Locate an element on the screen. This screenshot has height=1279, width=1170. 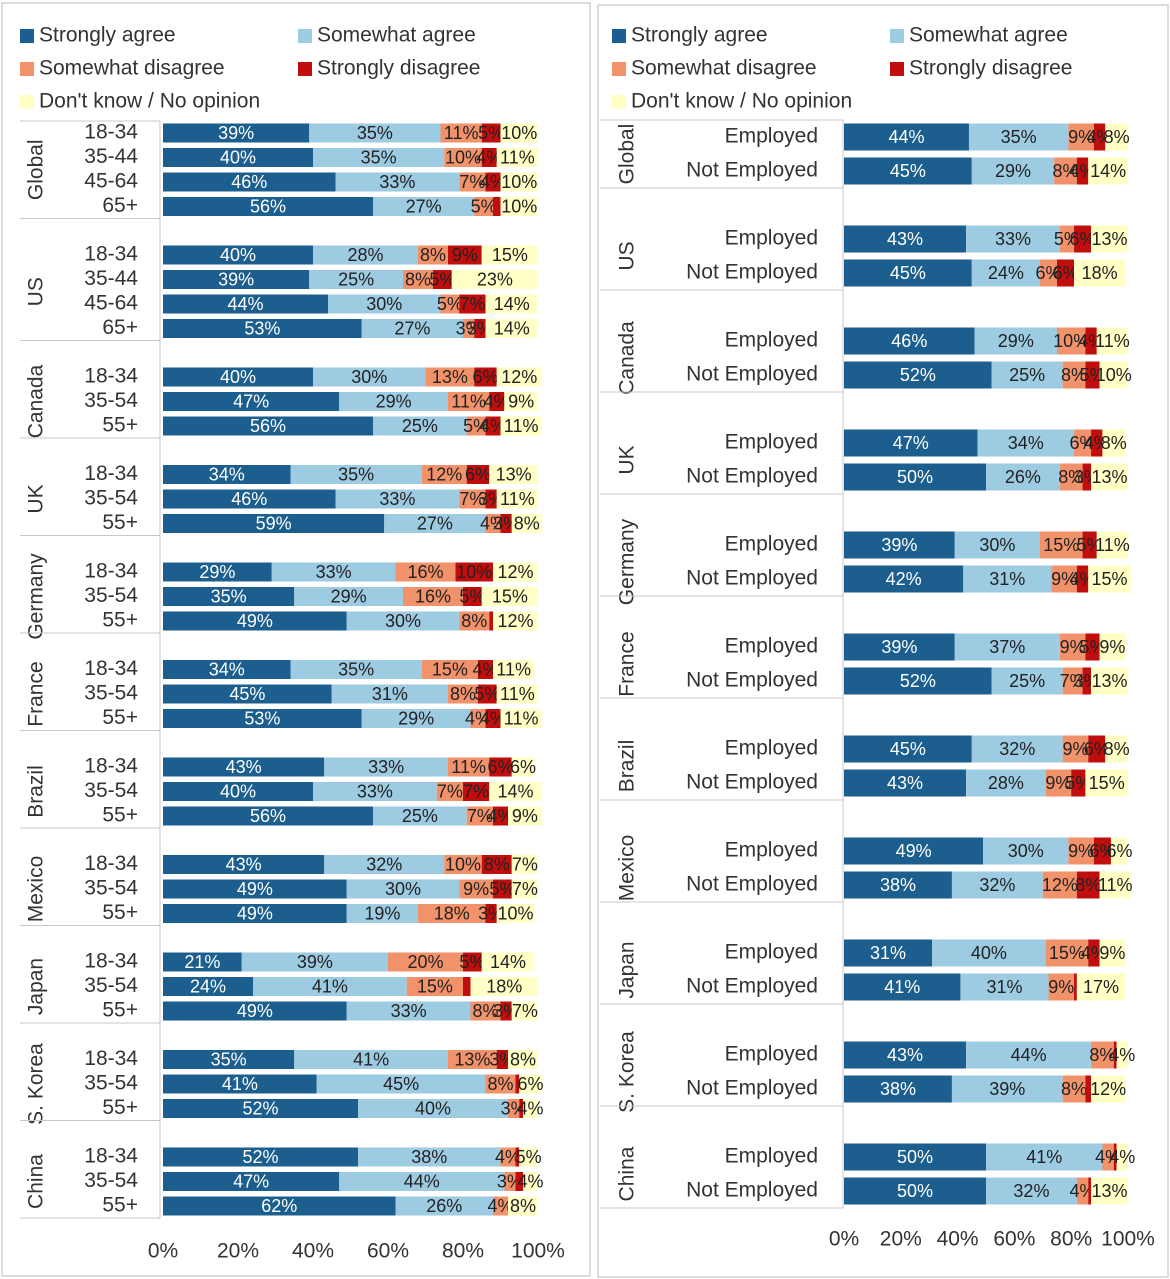
data-label: 13% is located at coordinates (472, 1059).